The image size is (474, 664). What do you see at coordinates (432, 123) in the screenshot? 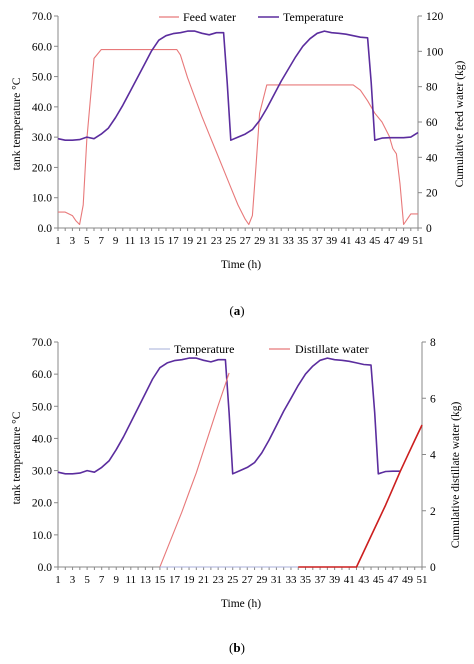
I see `y-tick-label-right: 60` at bounding box center [432, 123].